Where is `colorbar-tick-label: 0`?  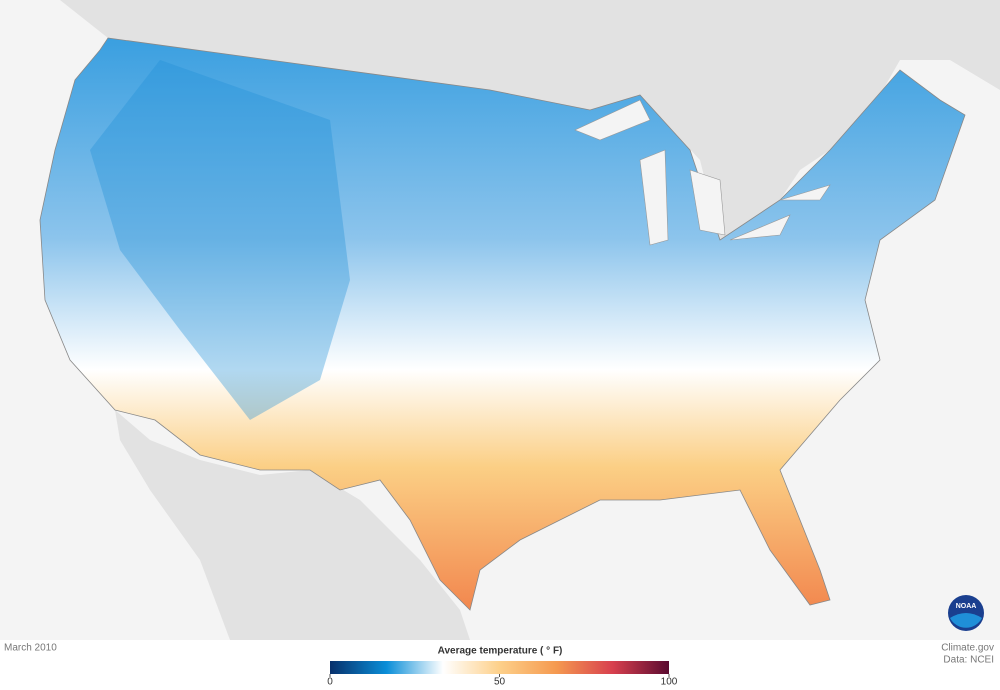
colorbar-tick-label: 0 is located at coordinates (330, 682).